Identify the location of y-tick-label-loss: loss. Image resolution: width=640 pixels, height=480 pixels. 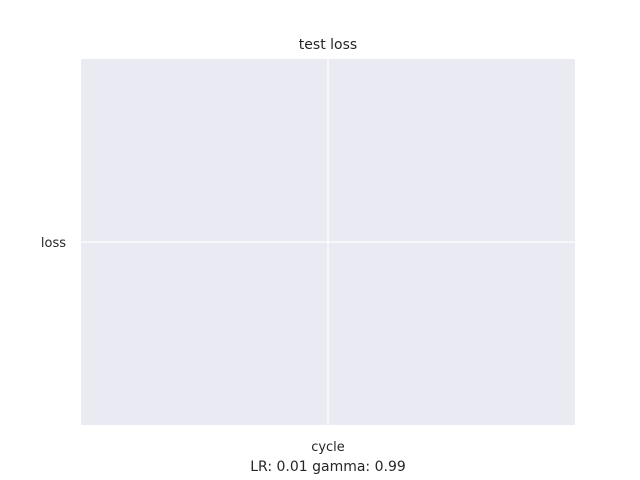
(53, 243).